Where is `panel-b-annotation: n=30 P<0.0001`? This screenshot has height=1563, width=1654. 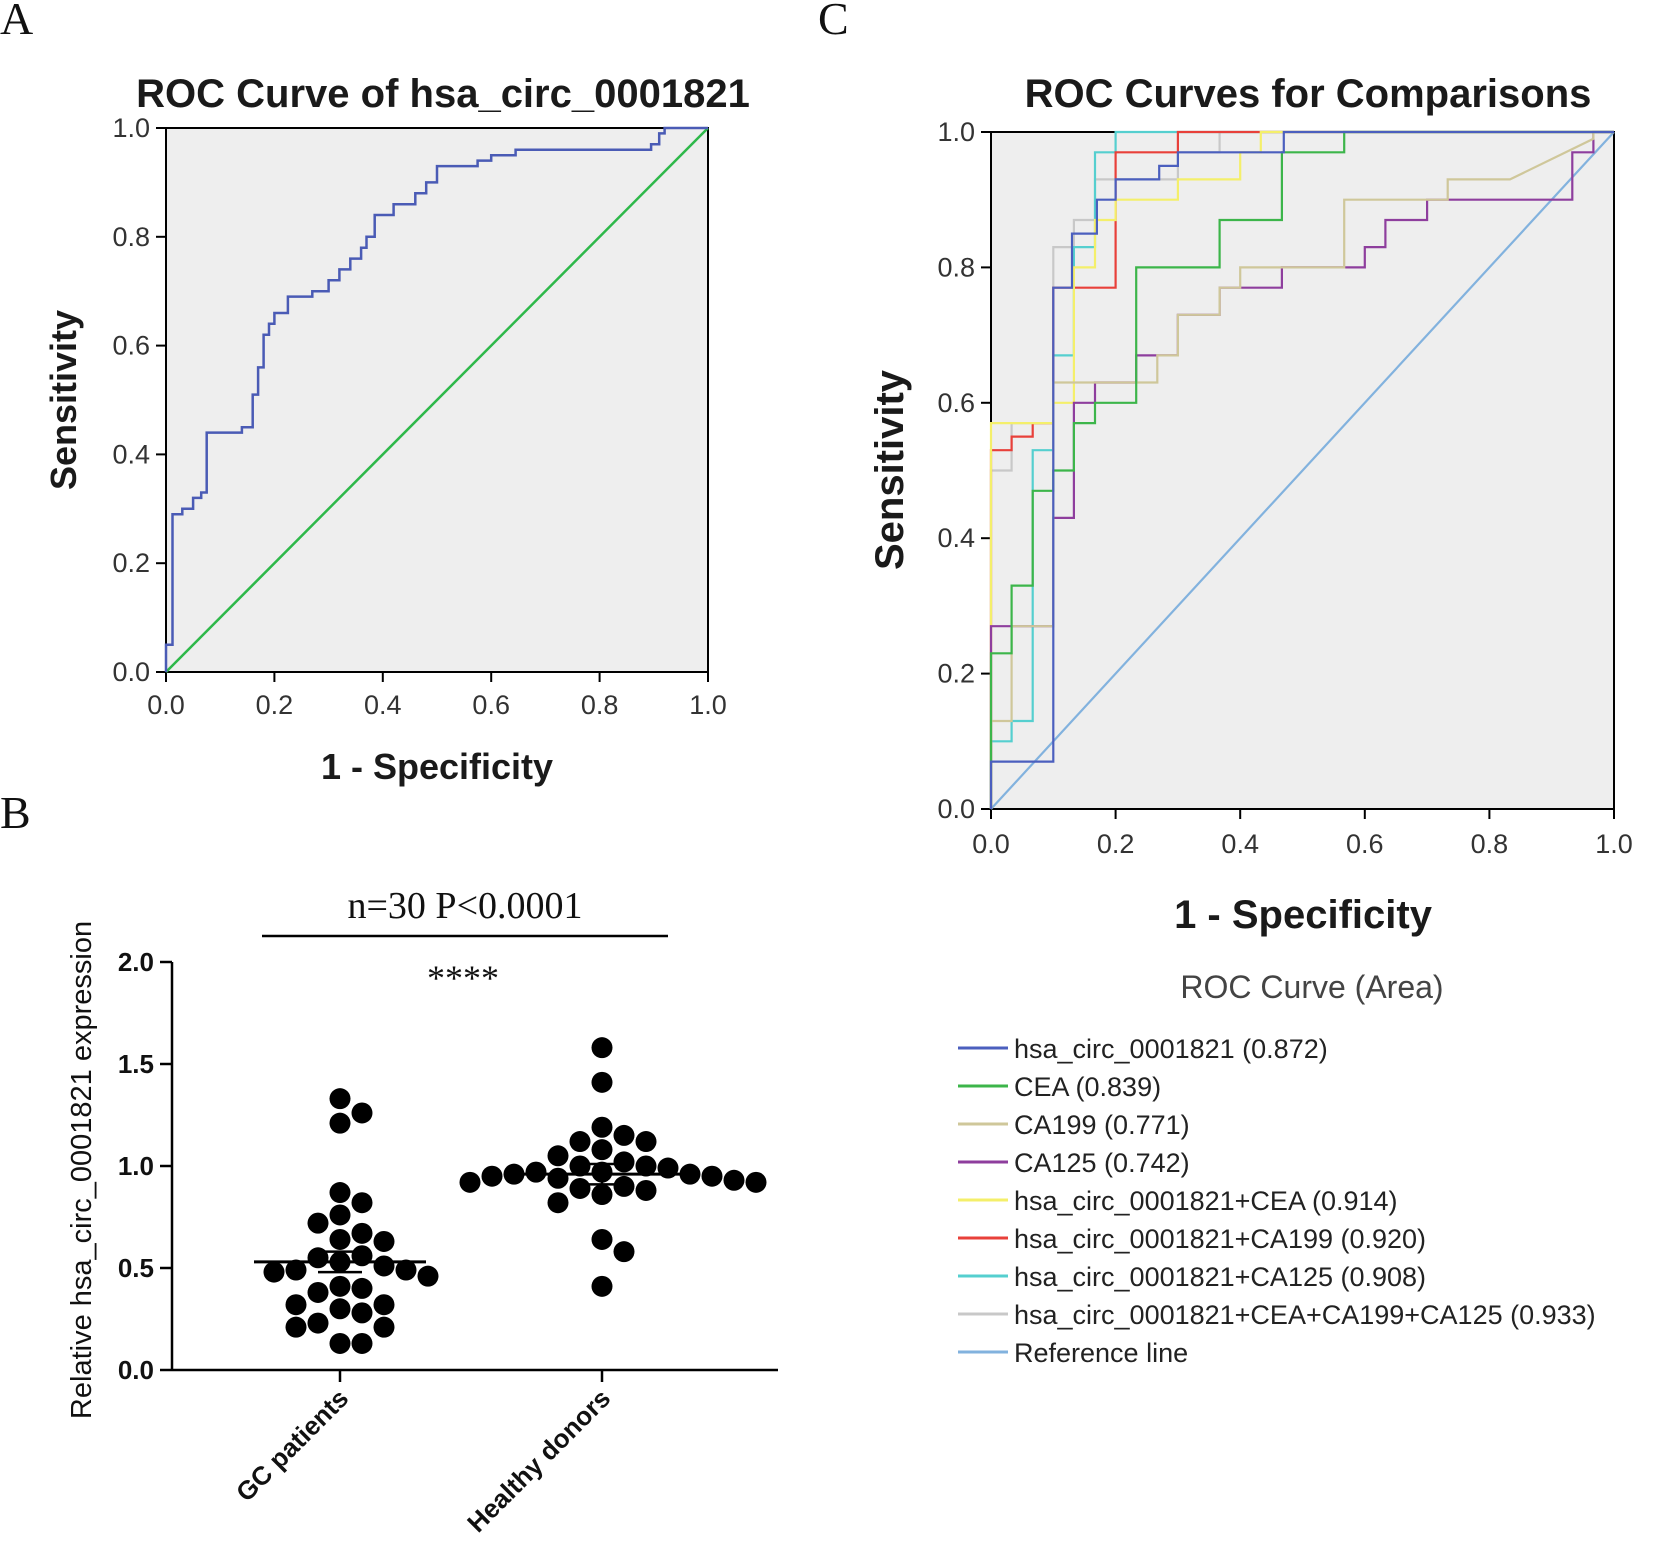
panel-b-annotation: n=30 P<0.0001 is located at coordinates (465, 906).